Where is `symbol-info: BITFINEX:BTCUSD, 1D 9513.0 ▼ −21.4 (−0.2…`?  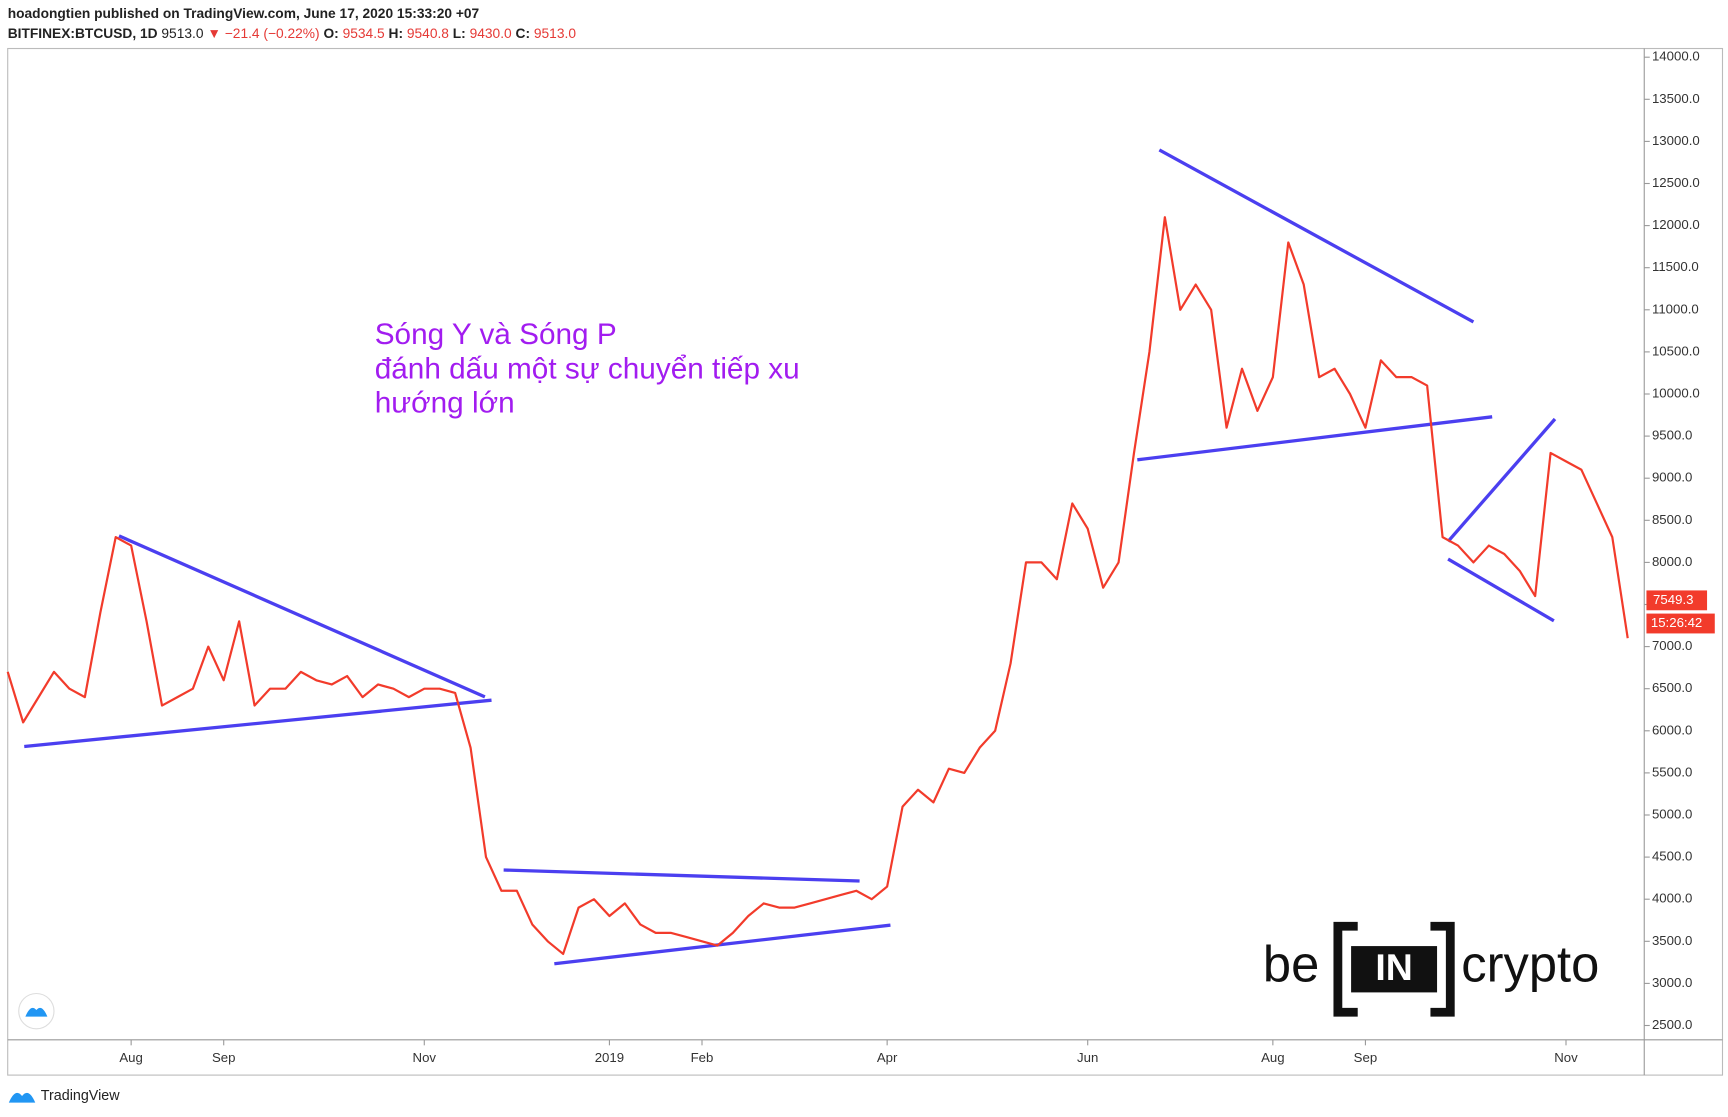
symbol-info: BITFINEX:BTCUSD, 1D 9513.0 ▼ −21.4 (−0.2… is located at coordinates (292, 33).